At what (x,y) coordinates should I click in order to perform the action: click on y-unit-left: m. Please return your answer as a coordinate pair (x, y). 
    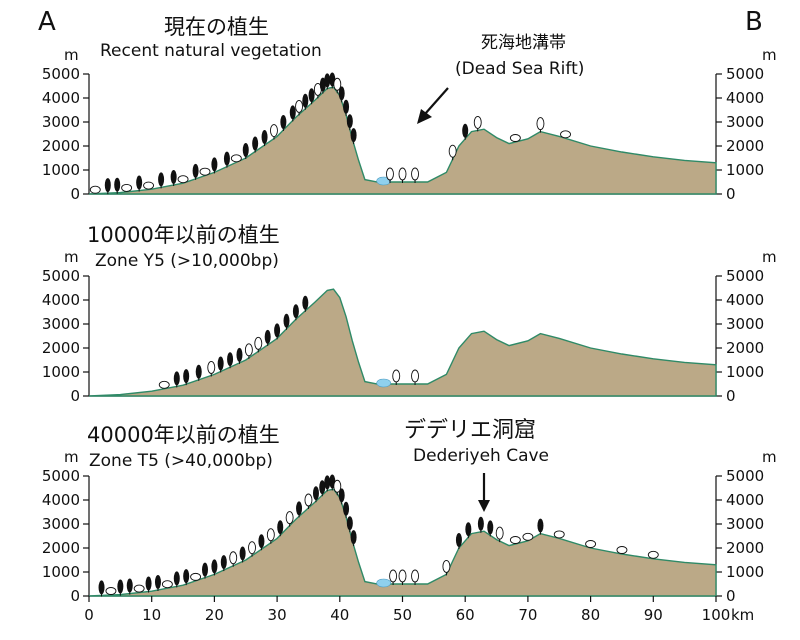
    Looking at the image, I should click on (71, 257).